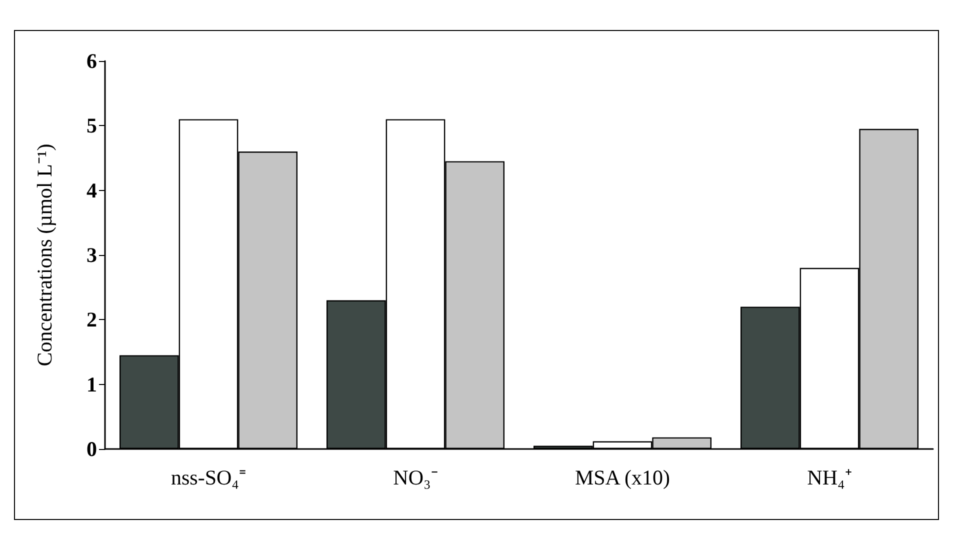  What do you see at coordinates (91, 126) in the screenshot?
I see `y-tick-label: 5` at bounding box center [91, 126].